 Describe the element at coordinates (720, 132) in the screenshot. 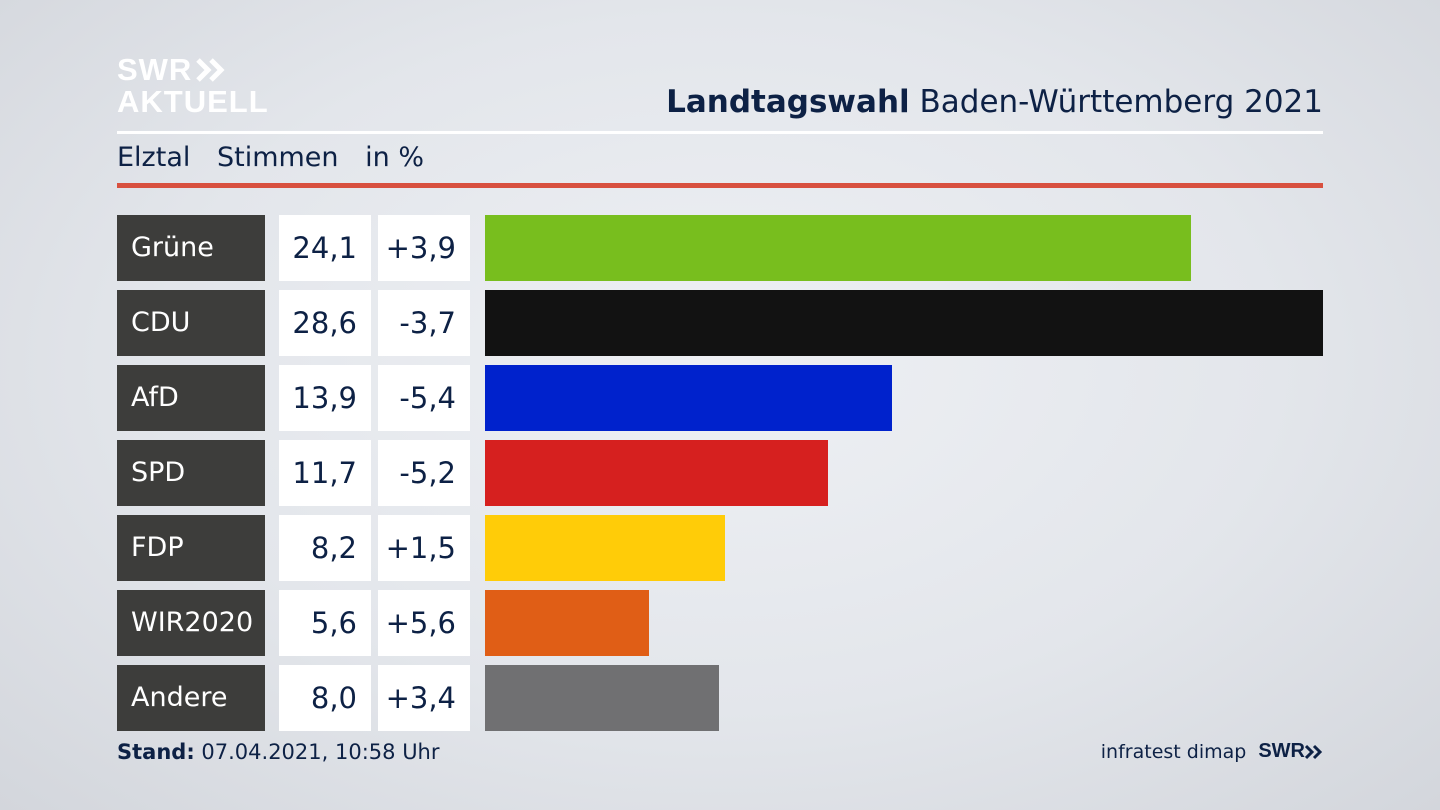

I see `header-divider` at that location.